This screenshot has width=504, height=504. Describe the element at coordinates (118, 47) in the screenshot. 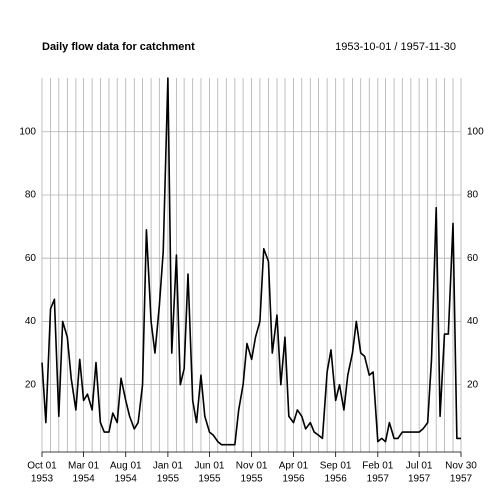

I see `chart-title: Daily flow data for catchment` at that location.